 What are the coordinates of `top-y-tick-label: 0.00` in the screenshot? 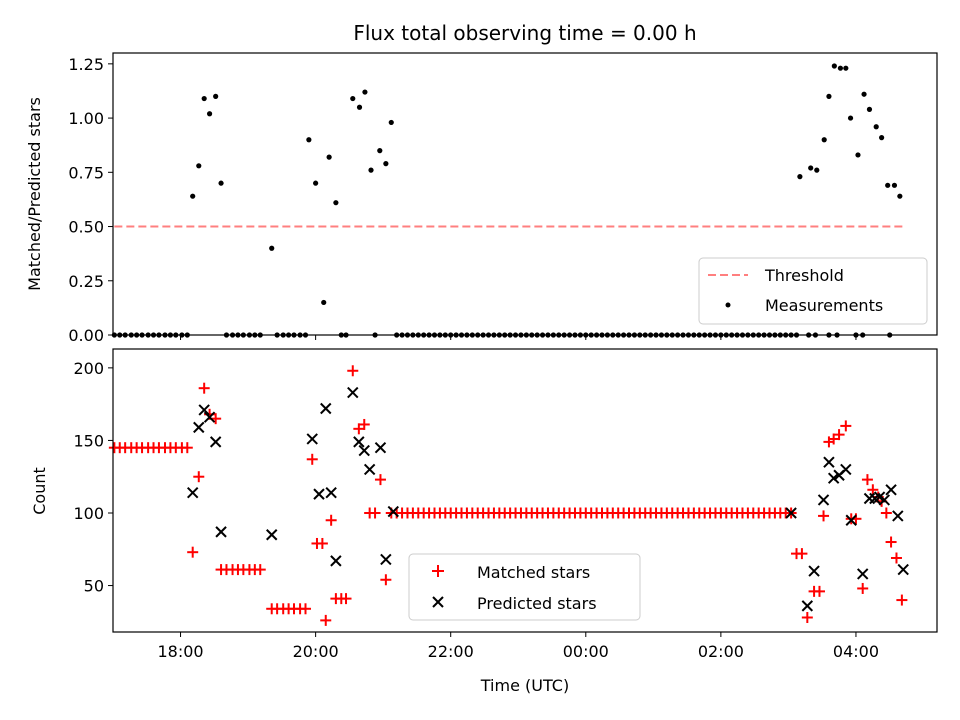 It's located at (86, 335).